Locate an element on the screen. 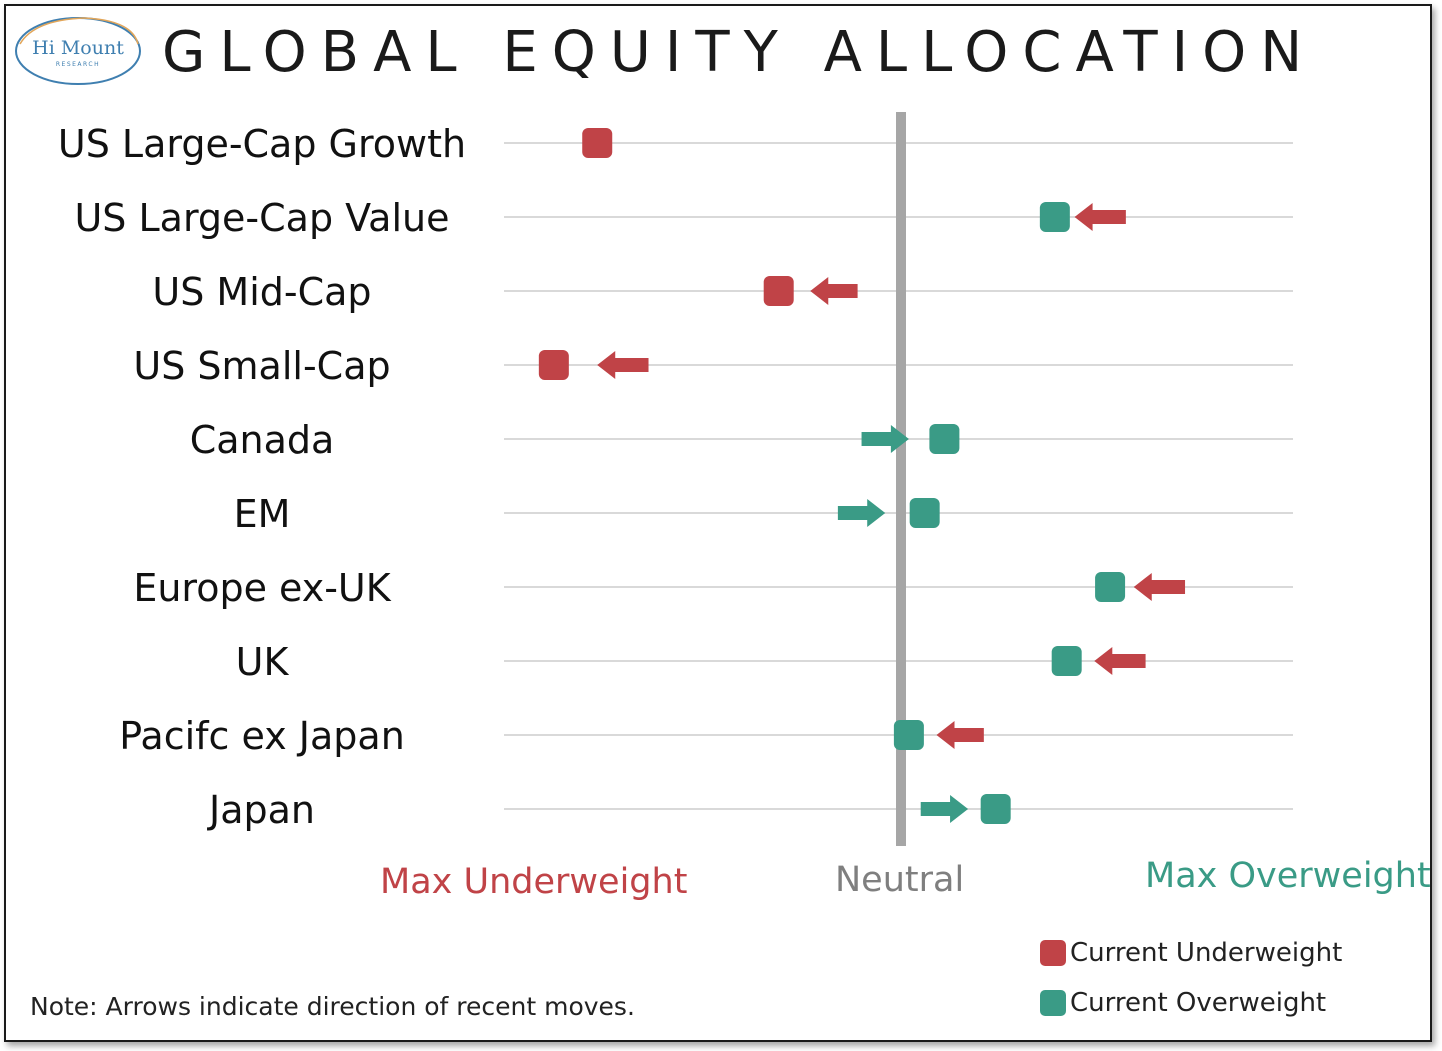  legend-overweight-swatch is located at coordinates (1053, 1003).